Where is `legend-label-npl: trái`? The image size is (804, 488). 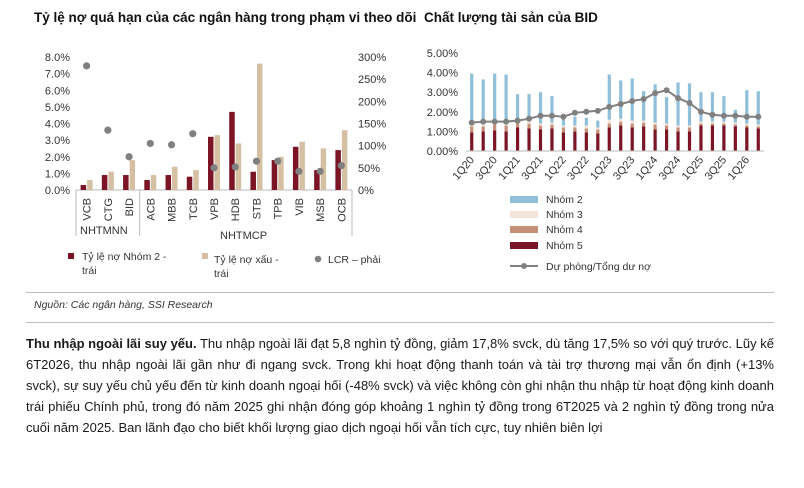 legend-label-npl: trái is located at coordinates (89, 271).